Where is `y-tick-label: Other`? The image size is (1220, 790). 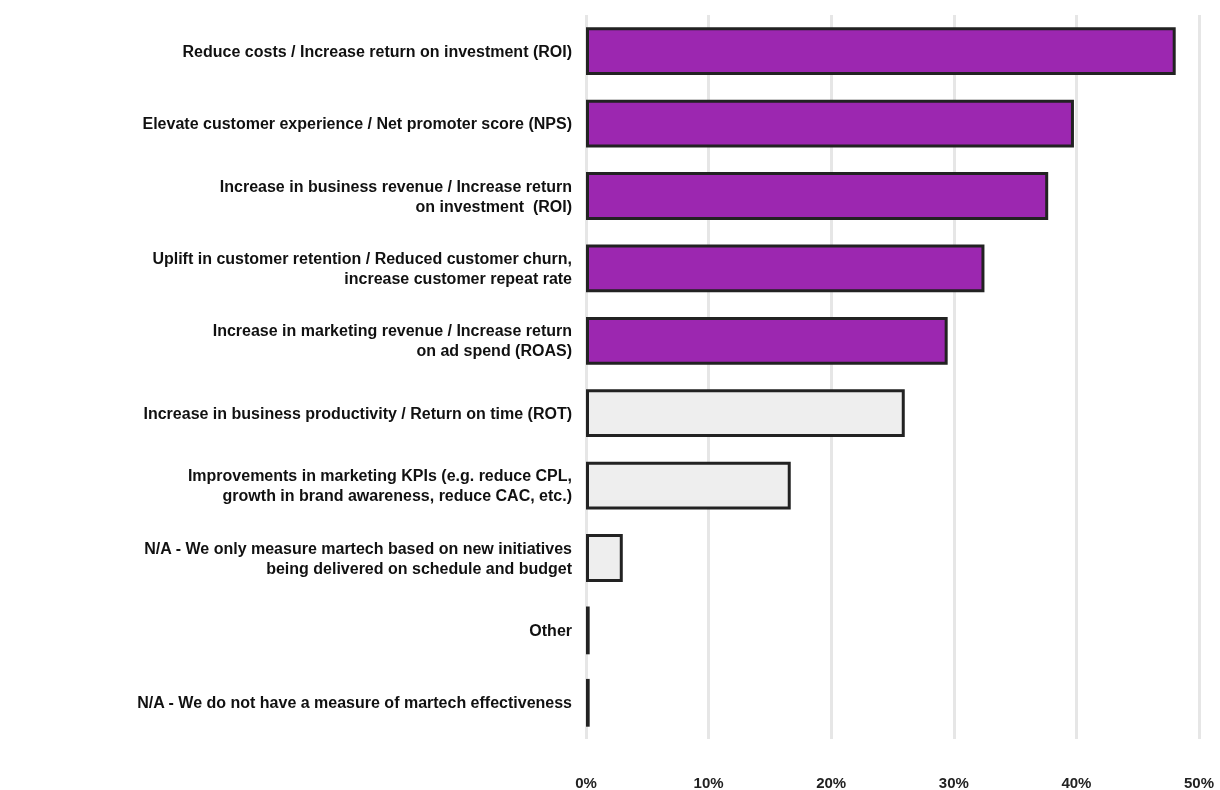 y-tick-label: Other is located at coordinates (550, 630).